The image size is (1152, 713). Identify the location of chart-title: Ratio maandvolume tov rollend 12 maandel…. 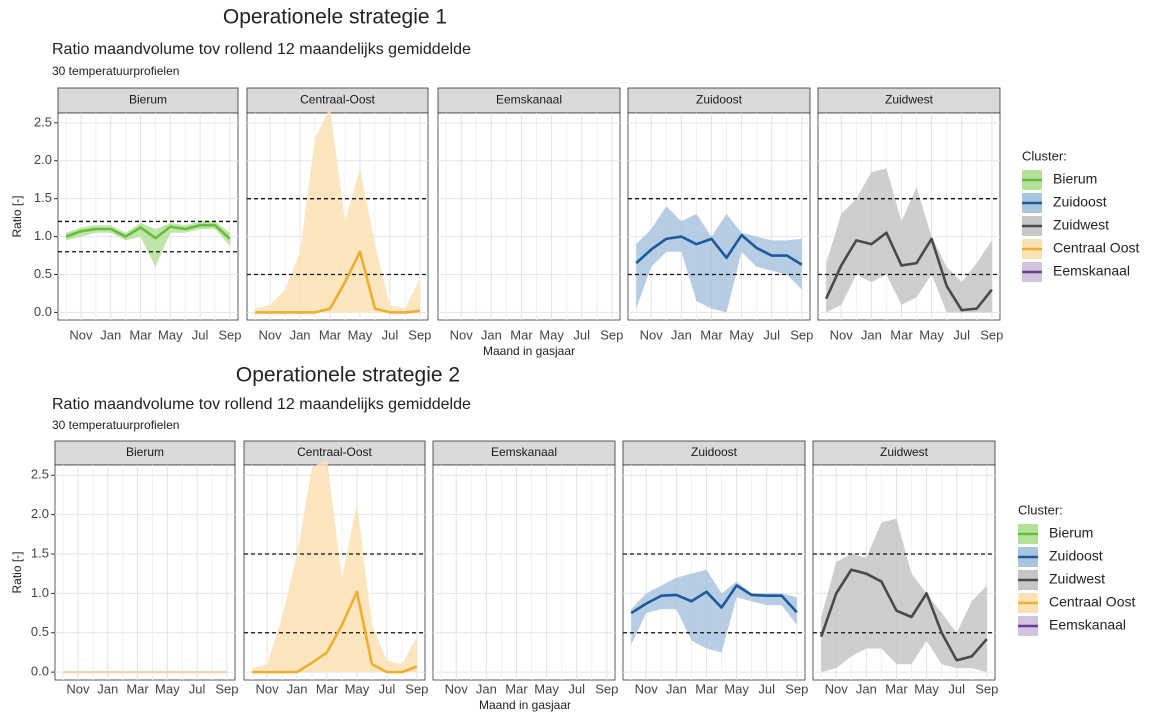
(261, 49).